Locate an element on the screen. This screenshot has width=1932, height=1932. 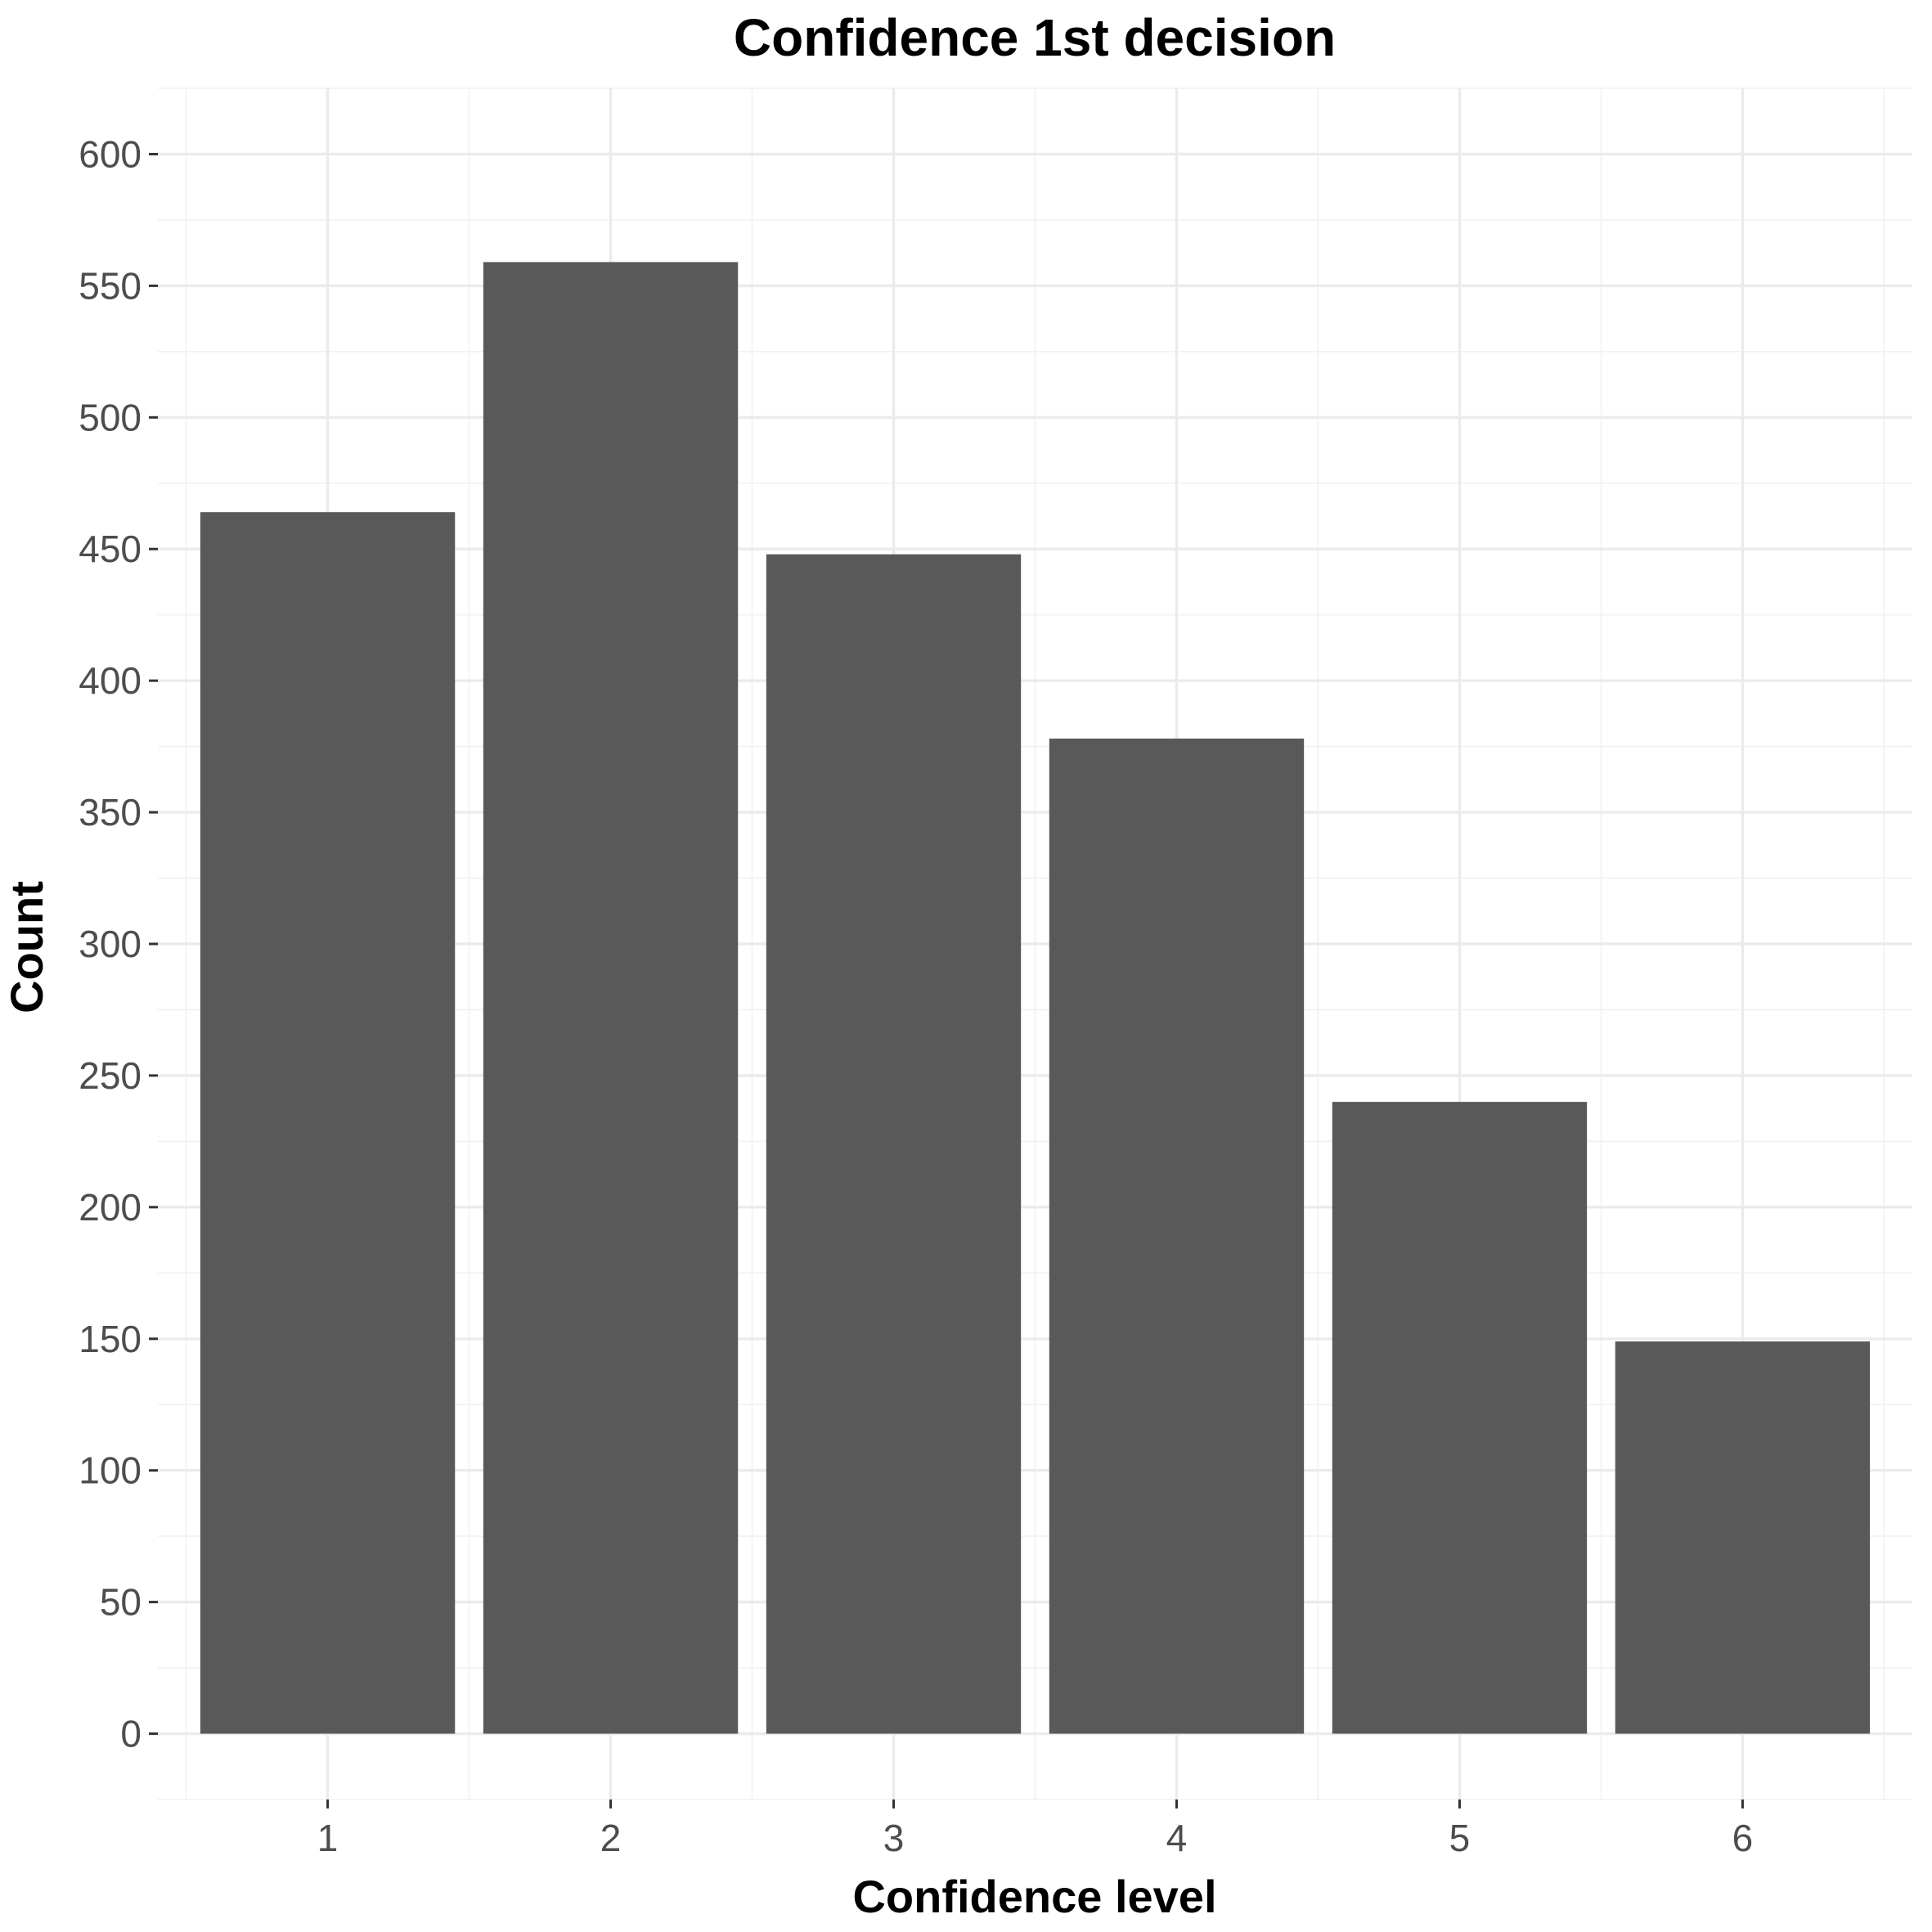
y-tick-label: 500 is located at coordinates (111, 417).